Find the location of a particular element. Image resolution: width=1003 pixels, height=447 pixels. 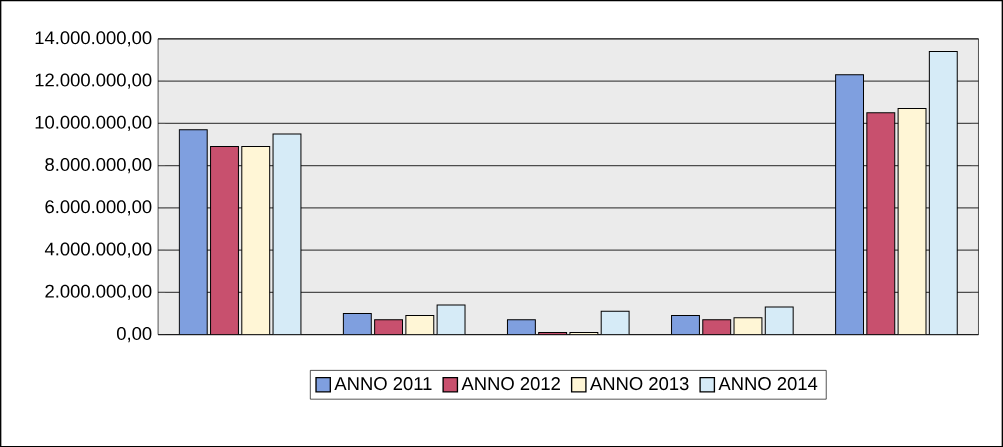

legend-label: ANNO 2013 is located at coordinates (639, 383).